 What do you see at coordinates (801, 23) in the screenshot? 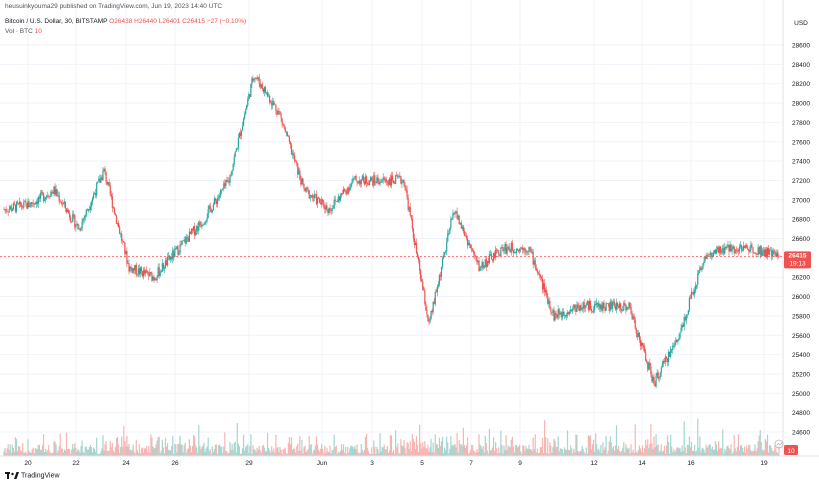
I see `currency-label: USD` at bounding box center [801, 23].